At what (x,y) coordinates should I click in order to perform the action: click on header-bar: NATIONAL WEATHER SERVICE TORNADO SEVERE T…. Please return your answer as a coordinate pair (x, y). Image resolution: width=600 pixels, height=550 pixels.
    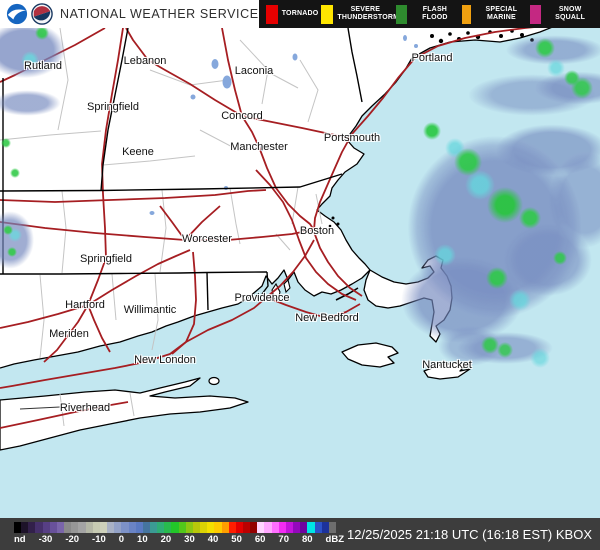
    Looking at the image, I should click on (300, 14).